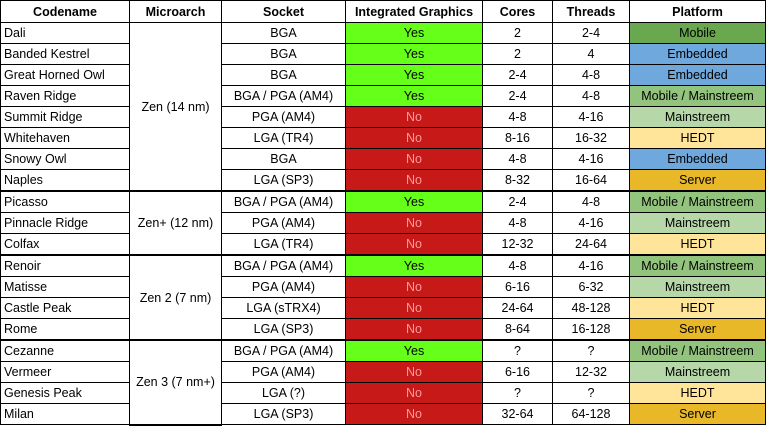 The height and width of the screenshot is (429, 766). What do you see at coordinates (517, 11) in the screenshot?
I see `header-cores: Cores` at bounding box center [517, 11].